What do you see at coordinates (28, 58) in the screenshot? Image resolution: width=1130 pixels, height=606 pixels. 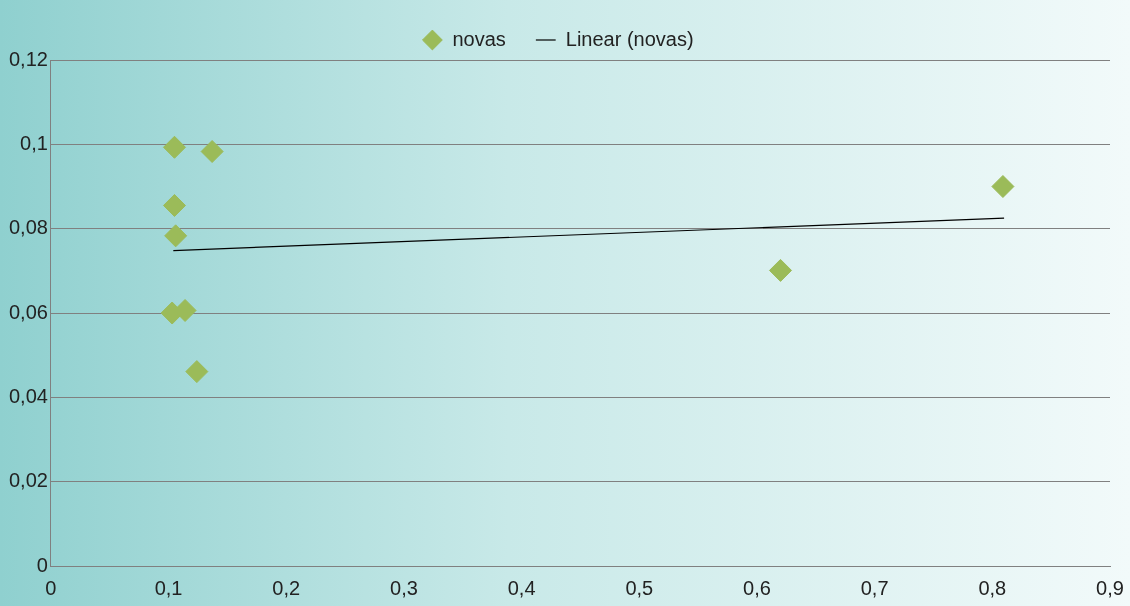 I see `y-tick-label: 0,12` at bounding box center [28, 58].